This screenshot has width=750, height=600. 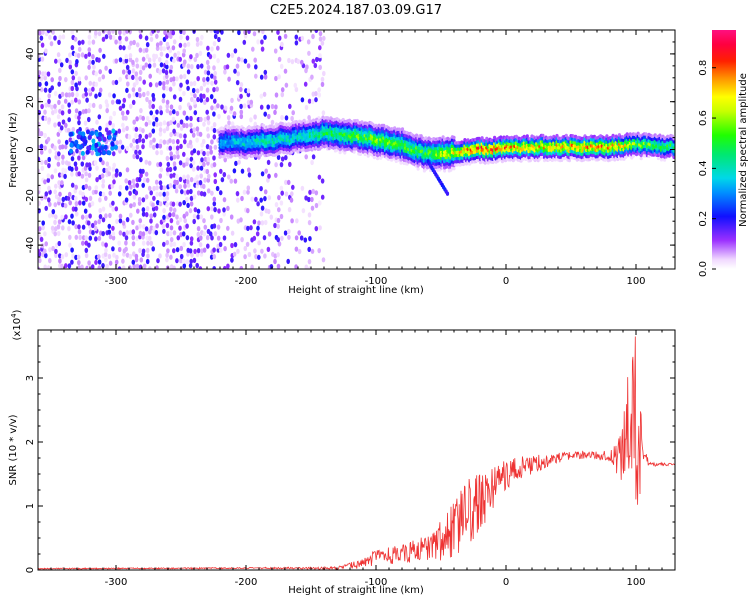 I want to click on spectrogram-x-tick-label: -200, so click(x=246, y=281).